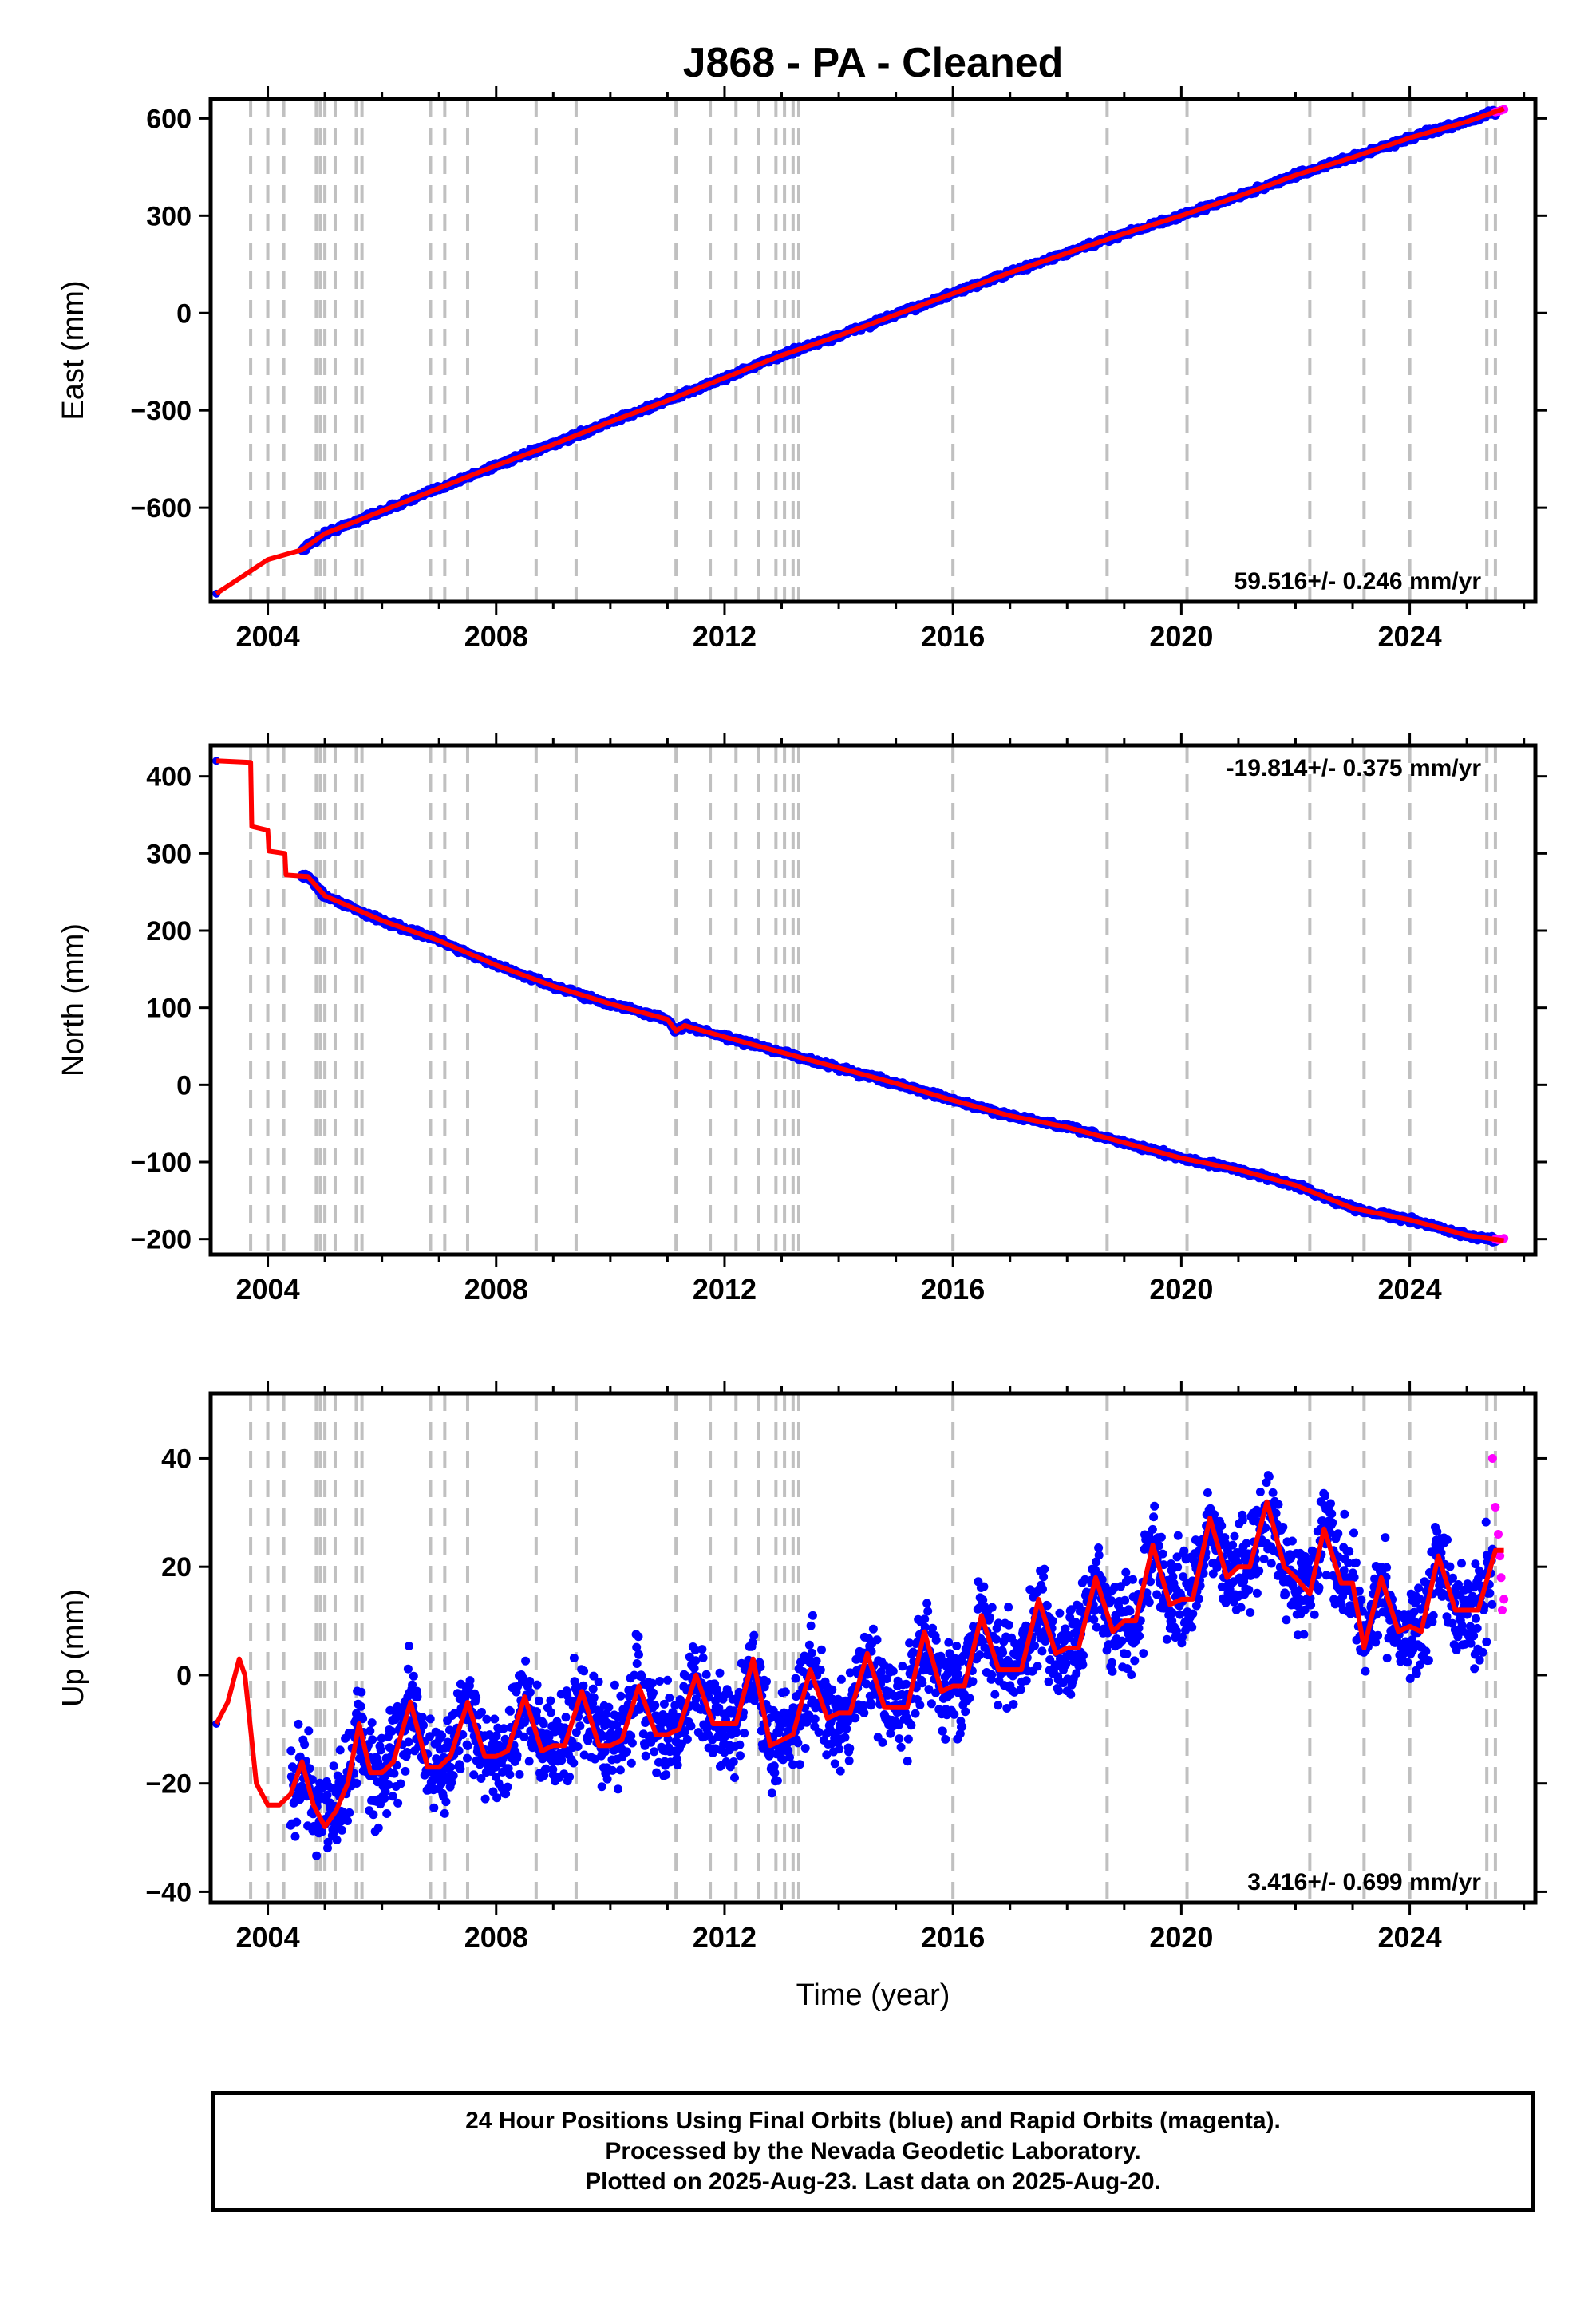  I want to click on y-axis-label: East (mm), so click(73, 350).